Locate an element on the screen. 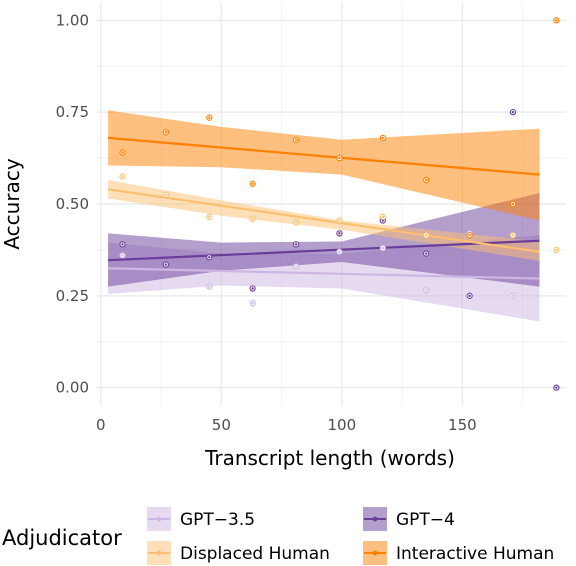 The width and height of the screenshot is (576, 566). legend-label: Interactive Human is located at coordinates (475, 554).